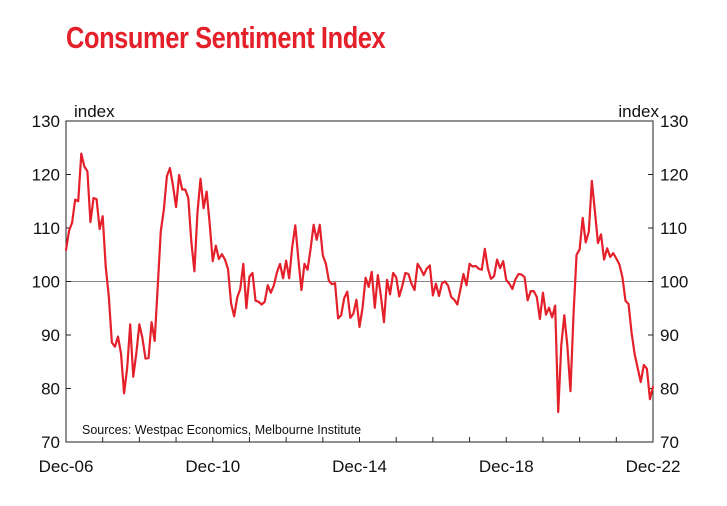 This screenshot has height=506, width=727. What do you see at coordinates (94, 111) in the screenshot?
I see `left-axis-unit: index` at bounding box center [94, 111].